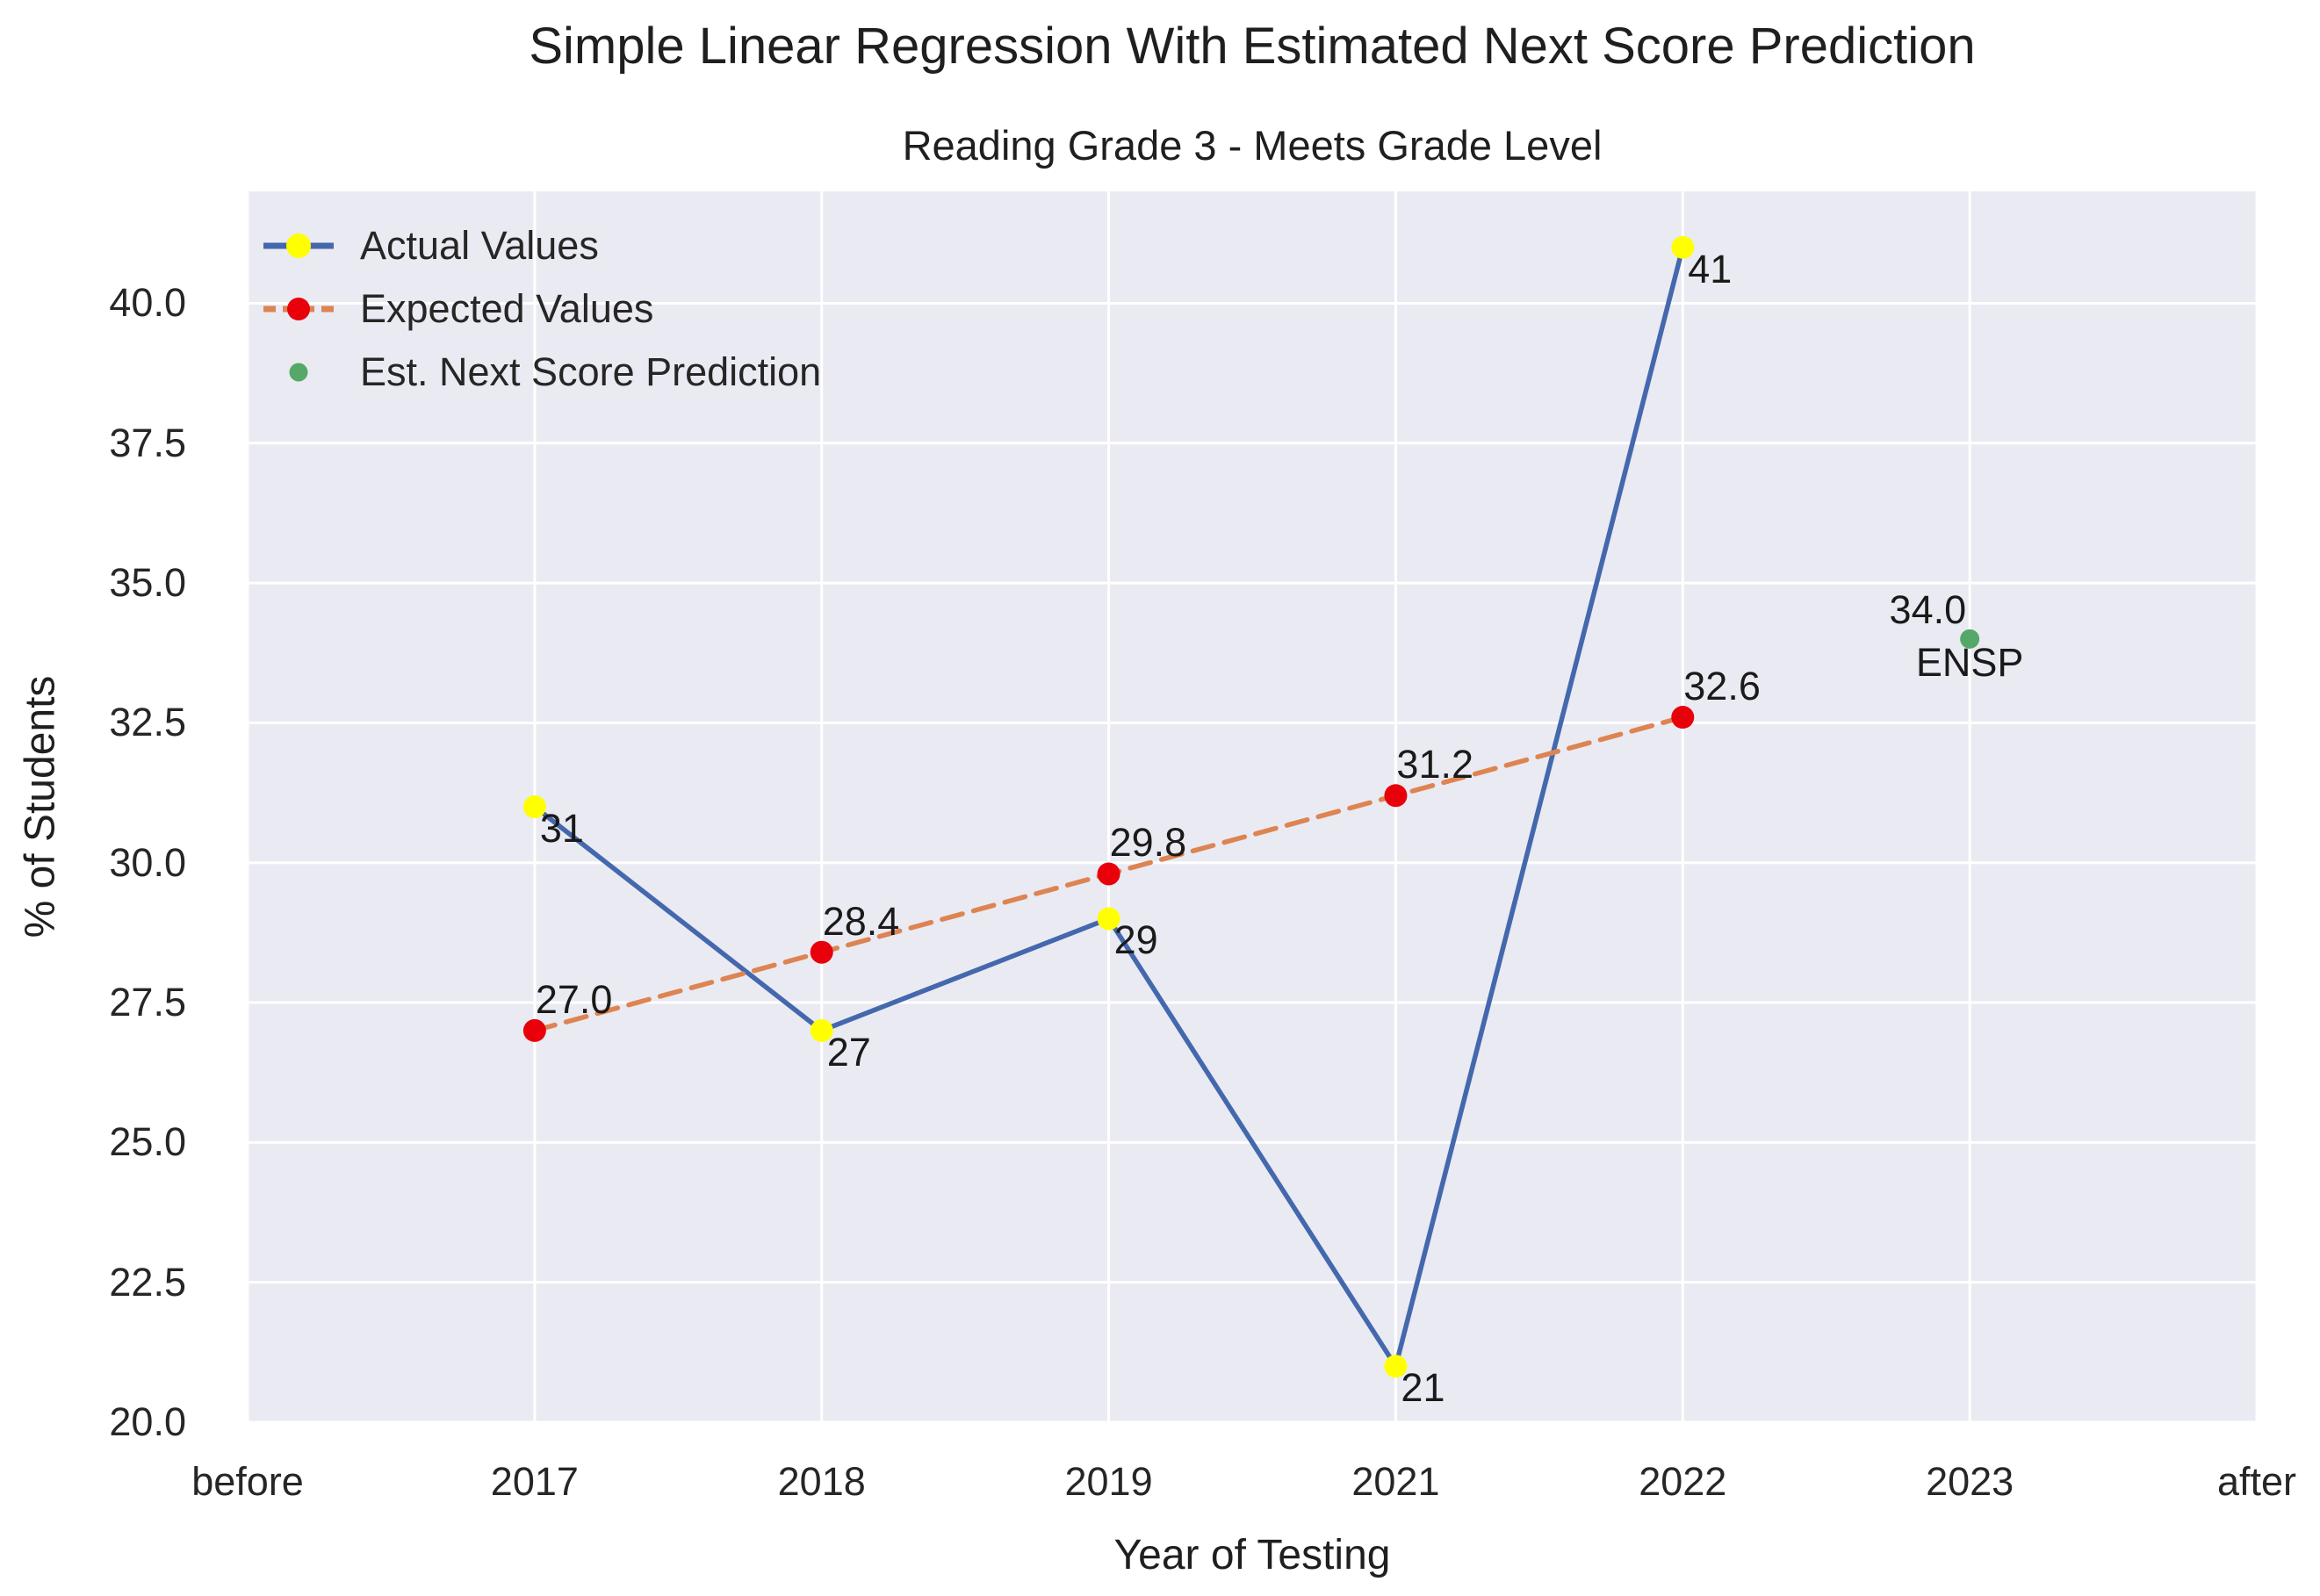 The image size is (2320, 1596). Describe the element at coordinates (574, 1000) in the screenshot. I see `point-label: 27.0` at that location.